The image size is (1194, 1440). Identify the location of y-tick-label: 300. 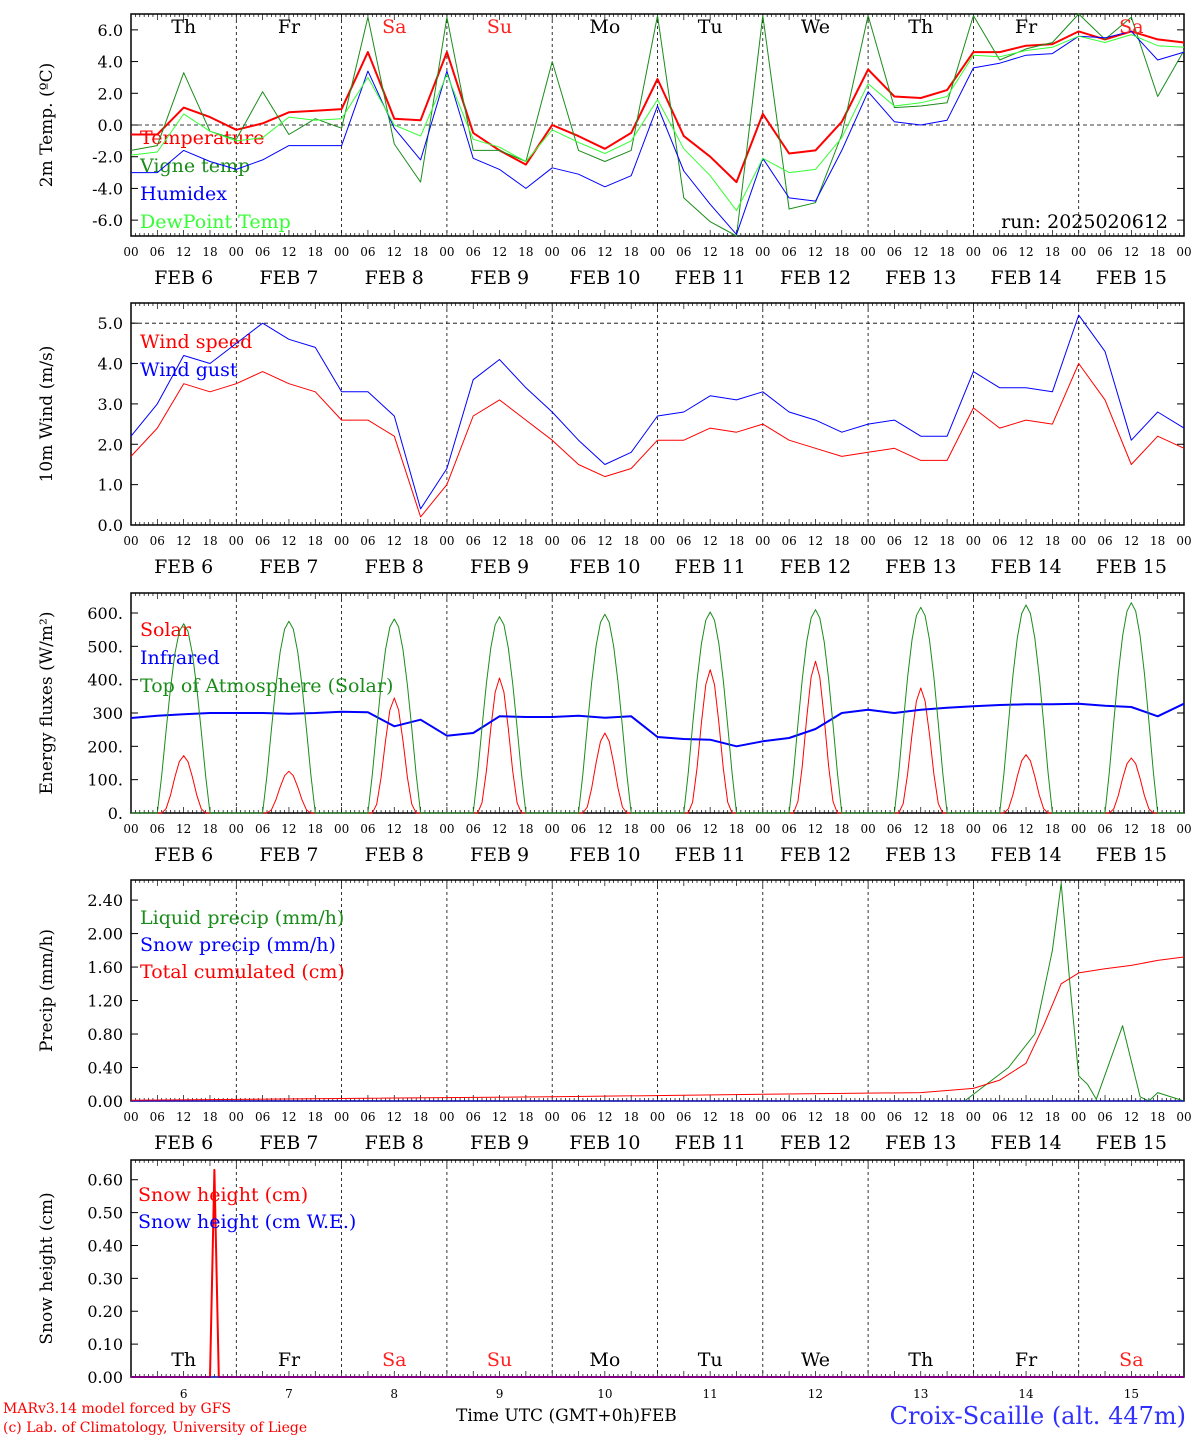
(107, 713).